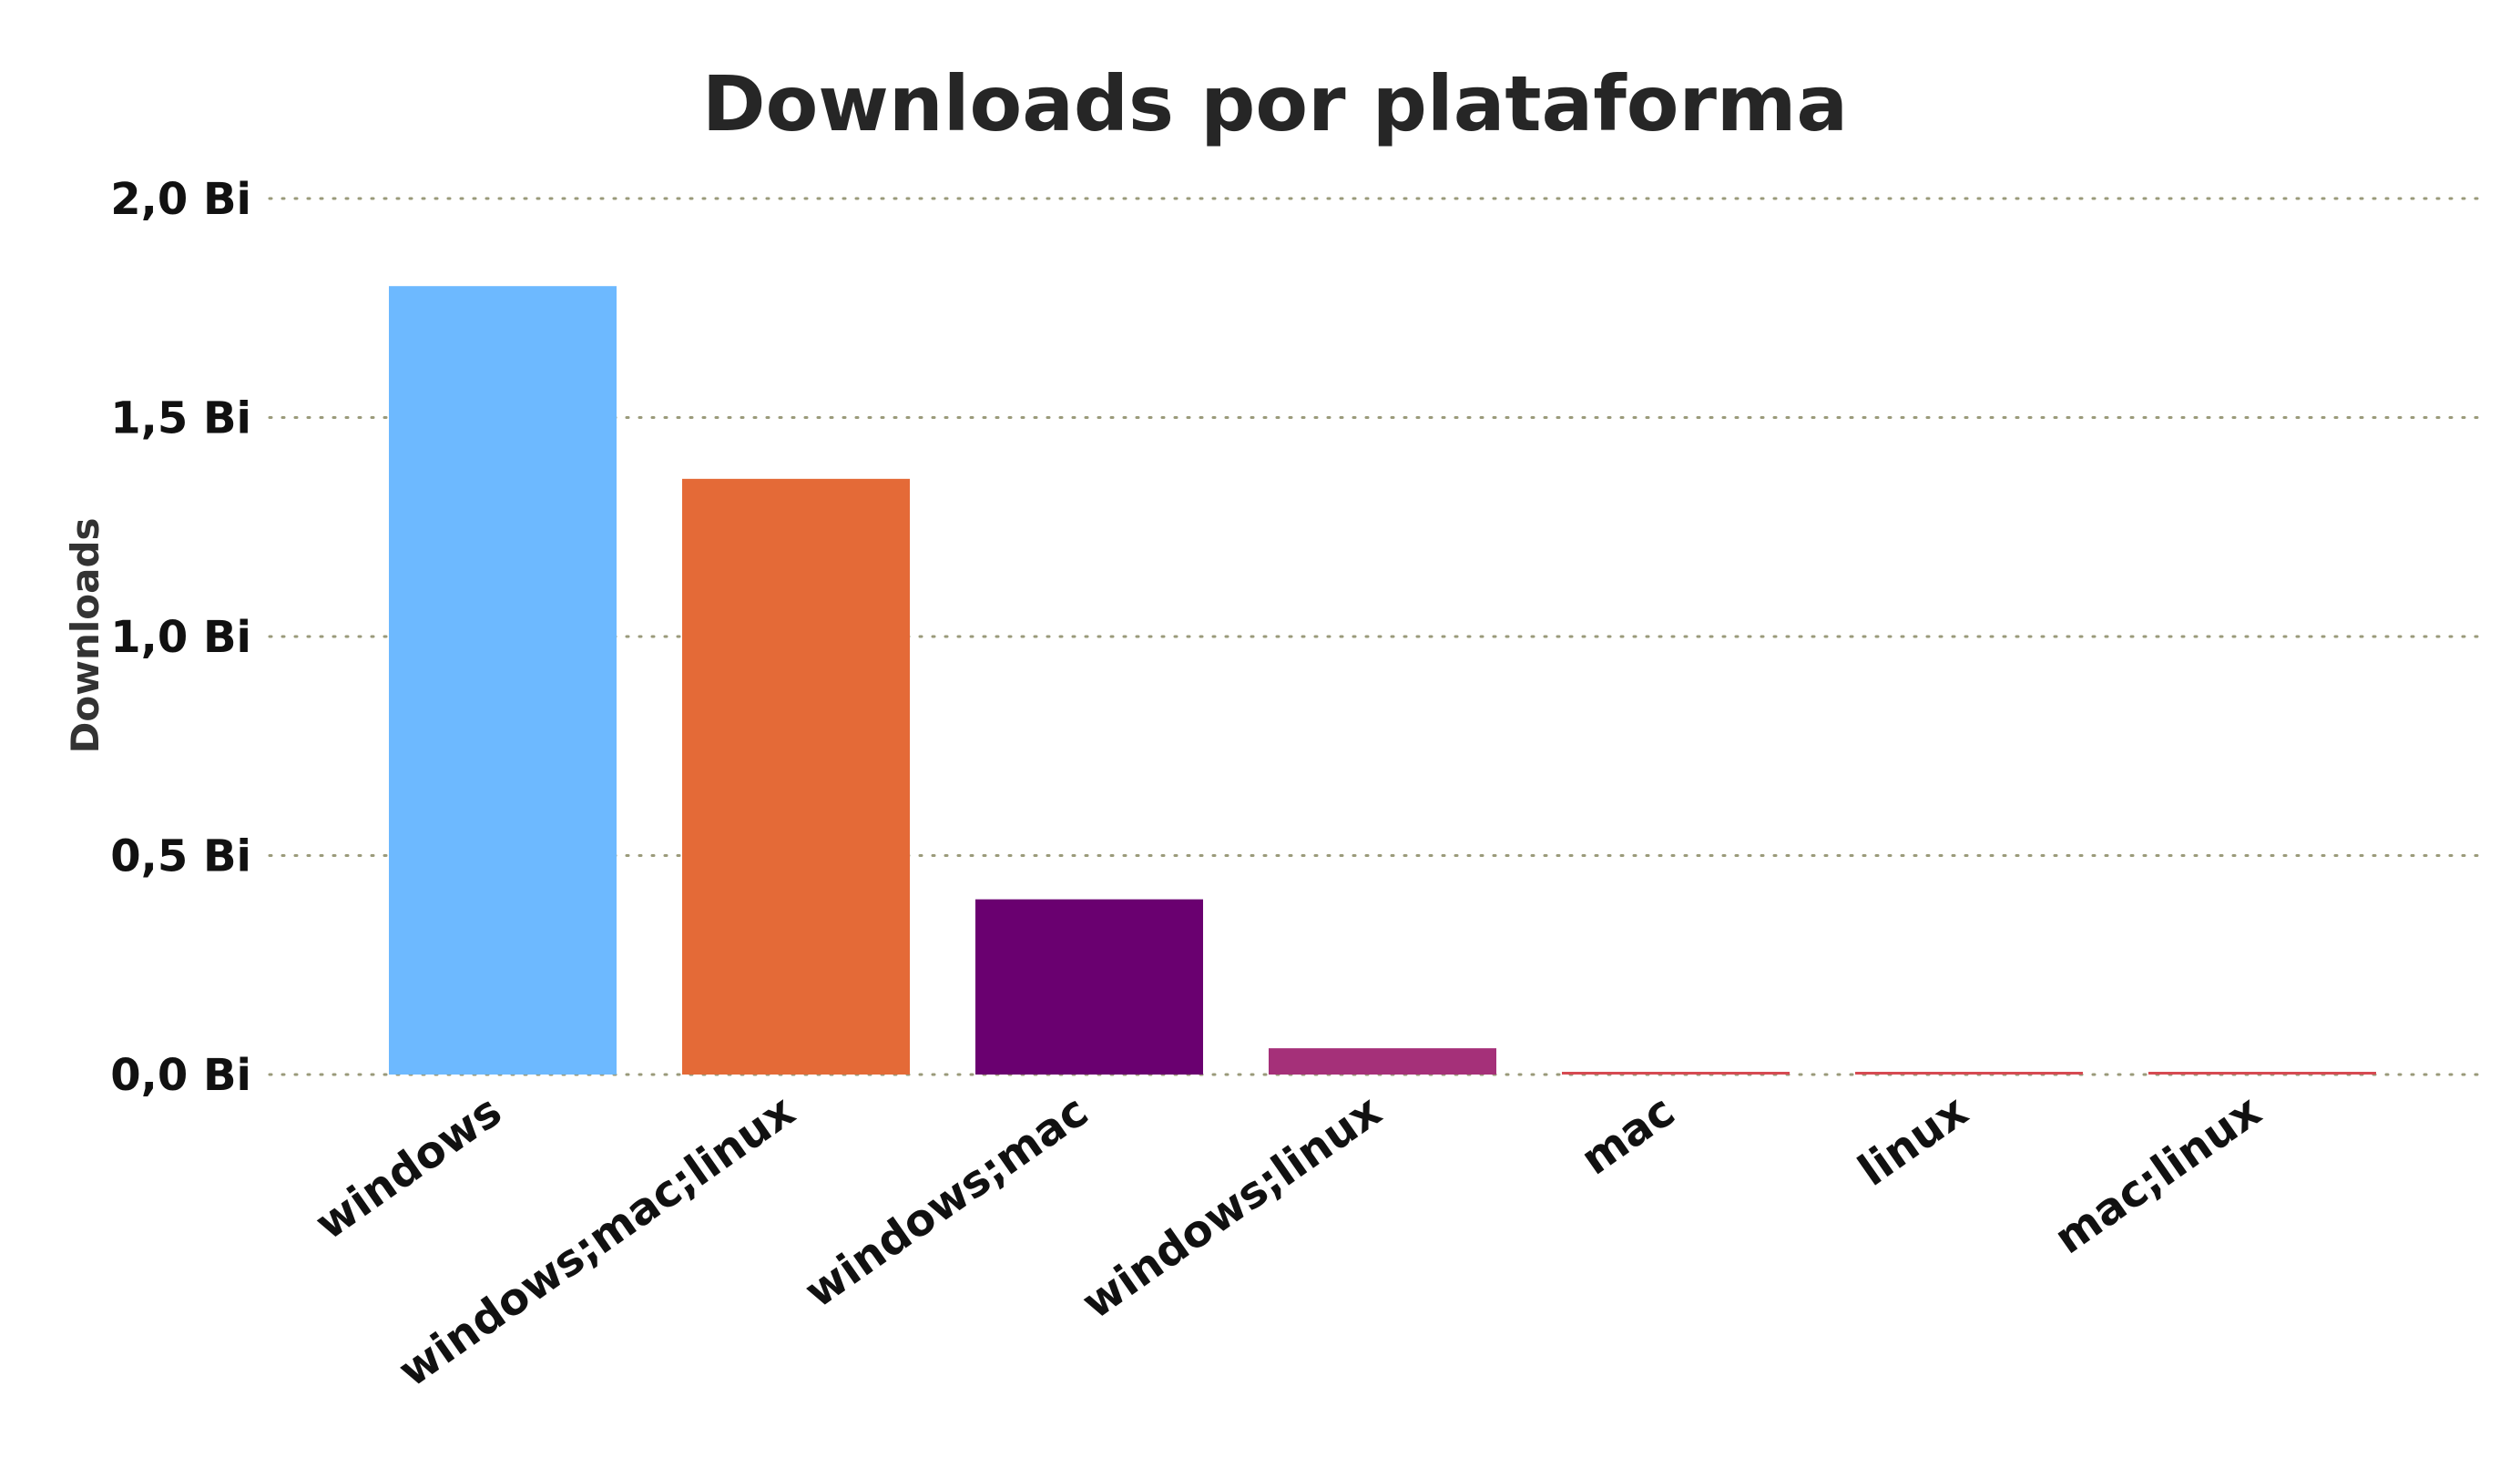 This screenshot has height=1457, width=2520. What do you see at coordinates (796, 776) in the screenshot?
I see `bar-windows-mac-linux` at bounding box center [796, 776].